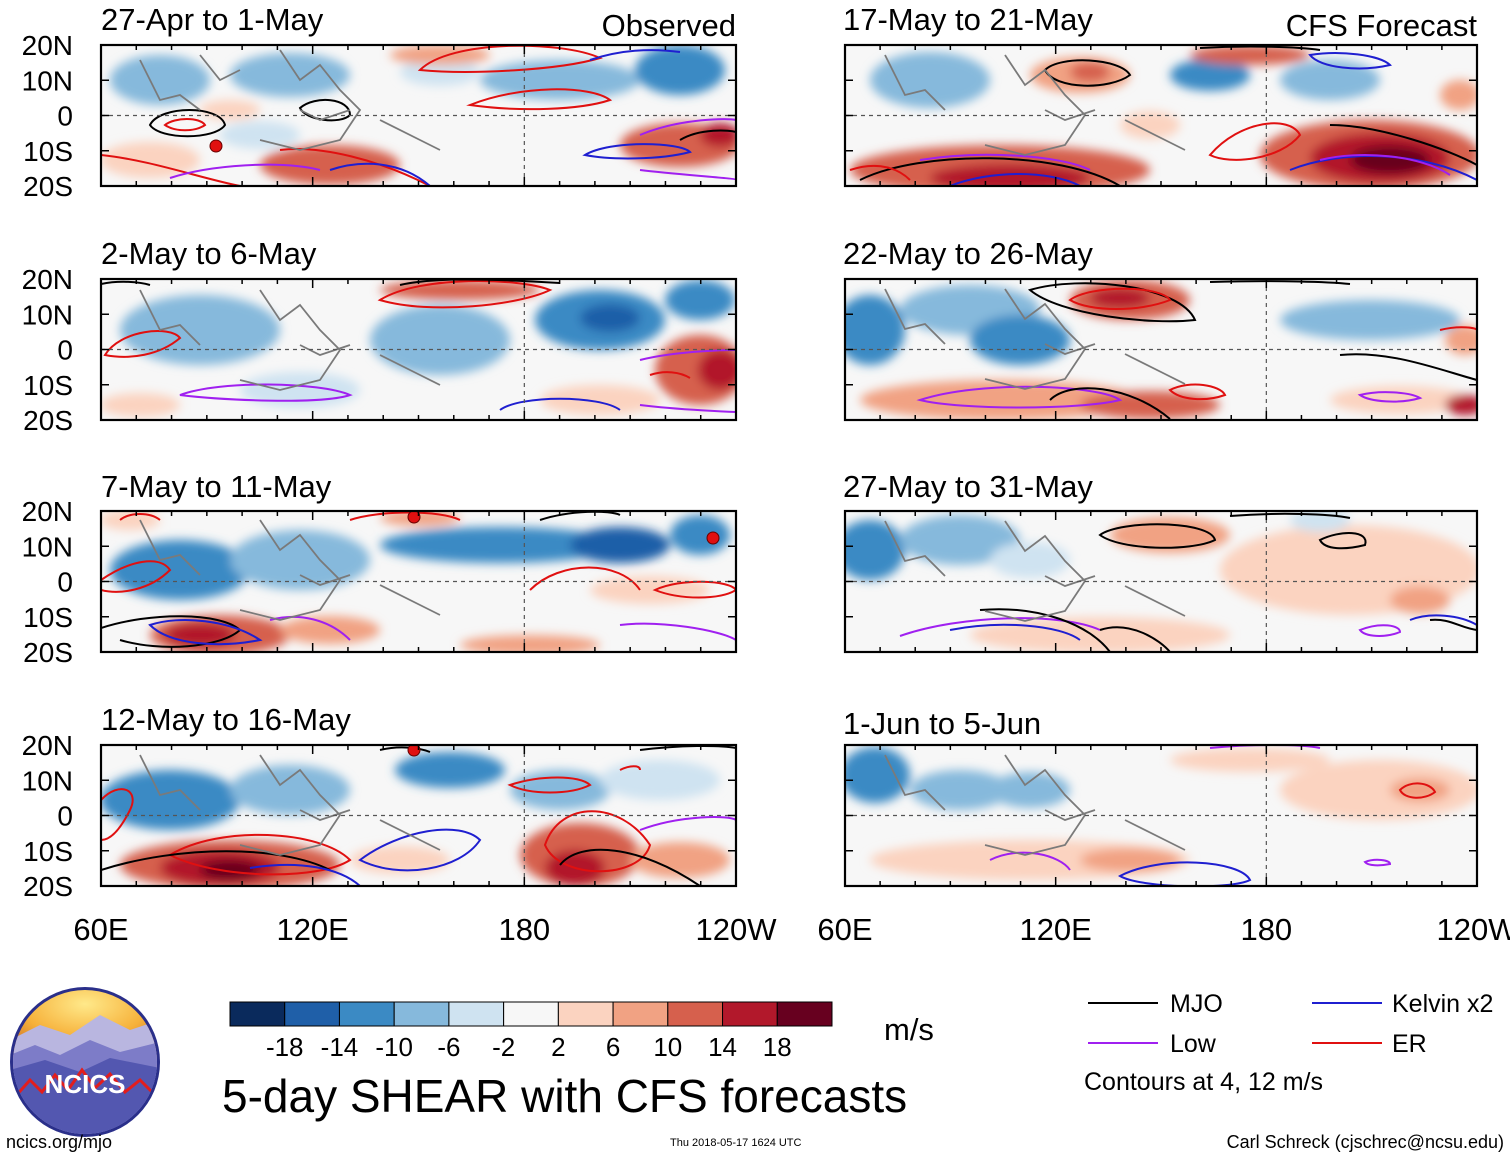 This screenshot has height=1158, width=1510. Describe the element at coordinates (216, 486) in the screenshot. I see `panel-title-observed-3: 7-May to 11-May` at that location.